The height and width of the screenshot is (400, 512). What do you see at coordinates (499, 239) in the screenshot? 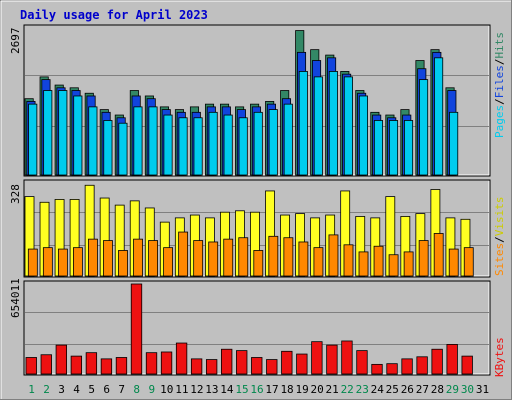
I see `legend-sep-3: /` at bounding box center [499, 239].